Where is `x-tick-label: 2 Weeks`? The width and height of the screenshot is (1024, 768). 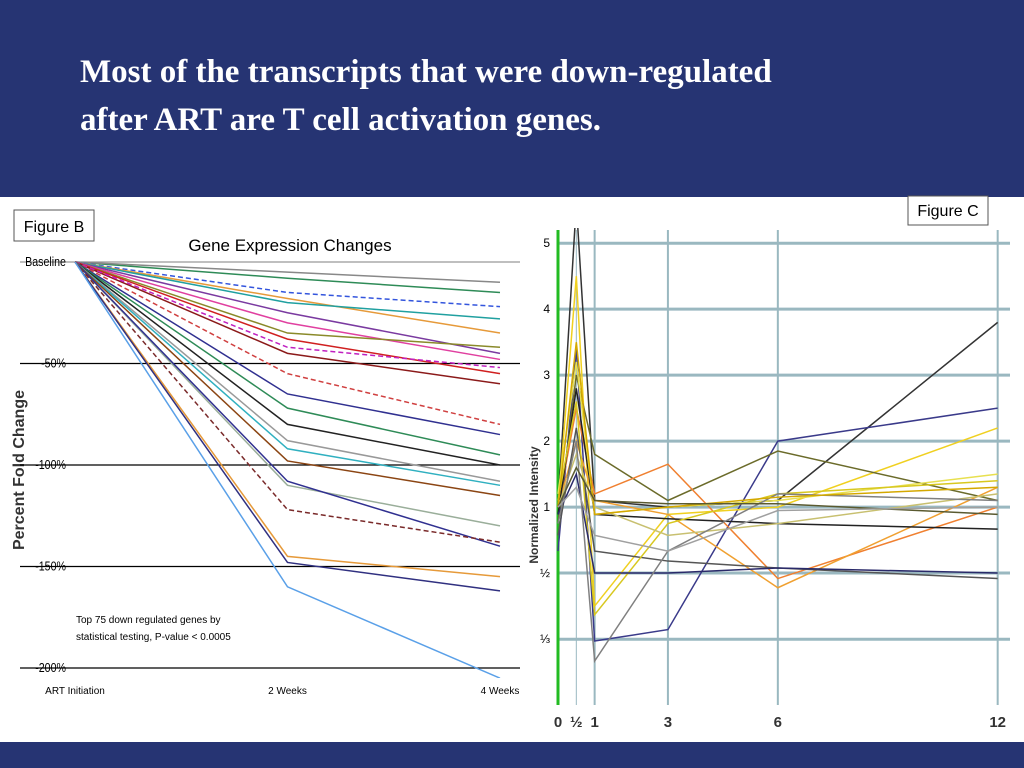 x-tick-label: 2 Weeks is located at coordinates (287, 691).